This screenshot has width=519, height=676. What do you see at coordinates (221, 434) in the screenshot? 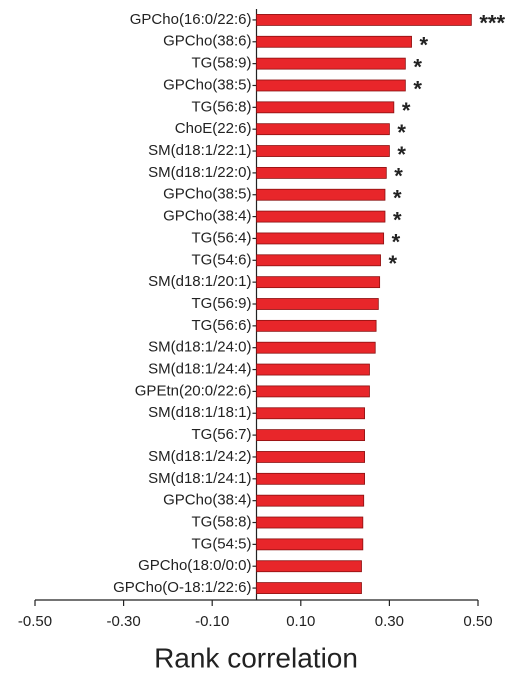
I see `category-label: TG(56:7)` at bounding box center [221, 434].